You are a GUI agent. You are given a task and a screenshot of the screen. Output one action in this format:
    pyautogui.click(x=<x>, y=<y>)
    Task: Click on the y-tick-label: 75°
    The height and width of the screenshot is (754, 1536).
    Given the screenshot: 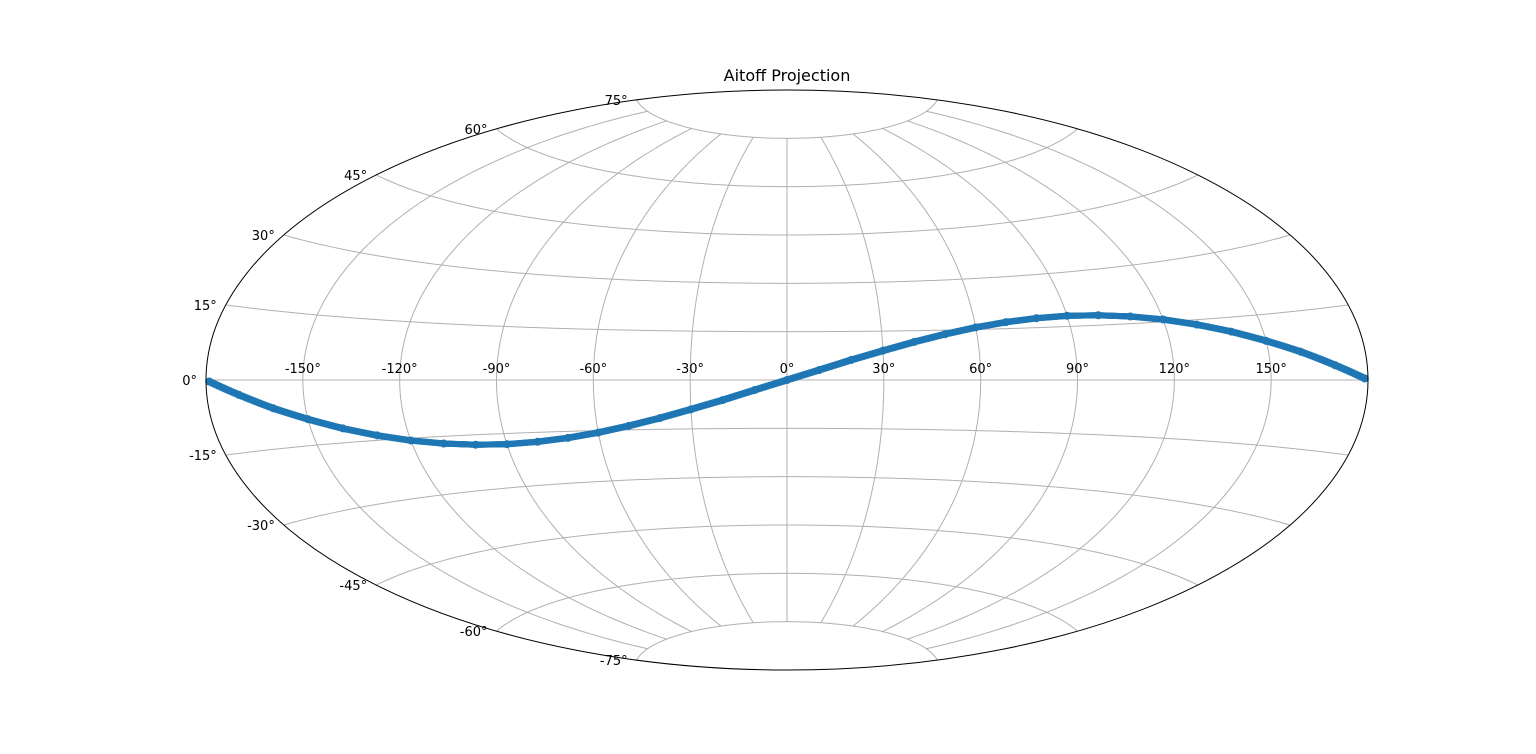 What is the action you would take?
    pyautogui.click(x=616, y=101)
    